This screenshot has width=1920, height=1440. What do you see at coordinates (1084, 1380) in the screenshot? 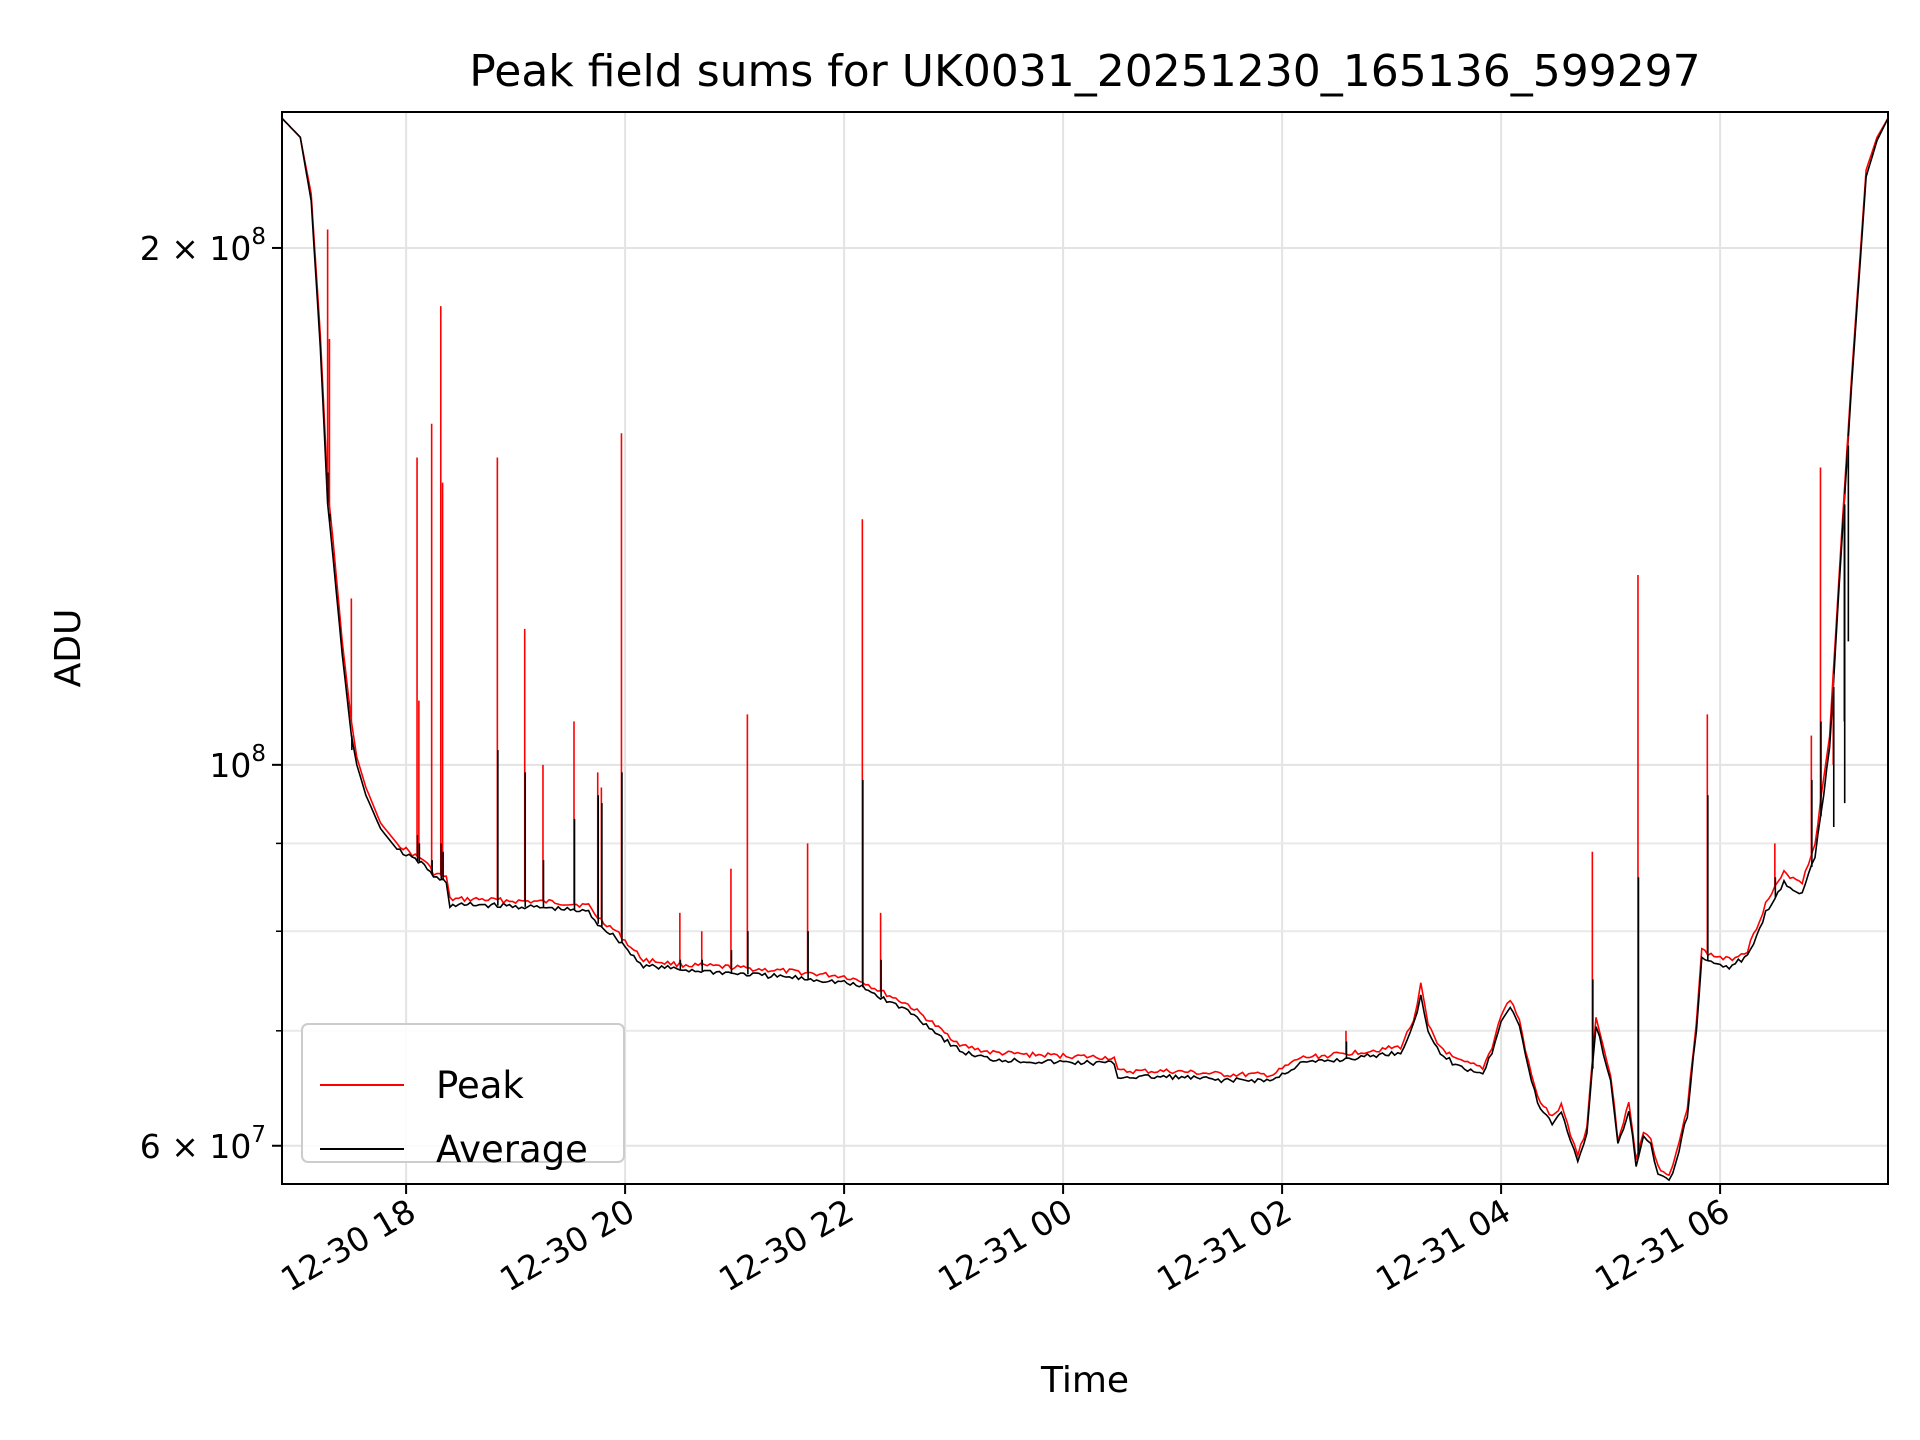
I see `x-axis-label: Time` at bounding box center [1084, 1380].